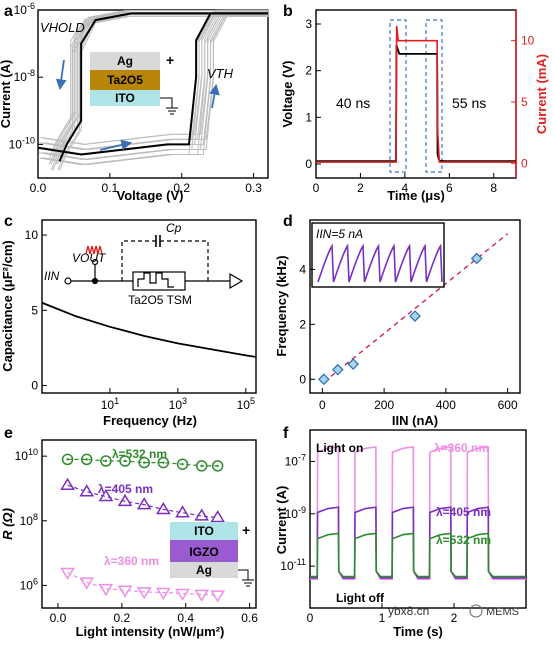 This screenshot has height=645, width=554. Describe the element at coordinates (142, 528) in the screenshot. I see `resistance-series` at that location.